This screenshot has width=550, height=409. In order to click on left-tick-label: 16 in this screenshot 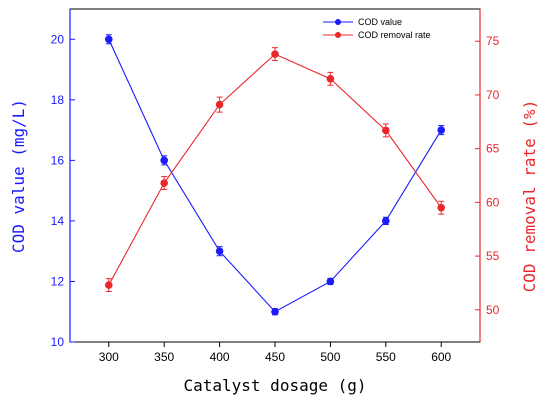, I will do `click(58, 160)`.